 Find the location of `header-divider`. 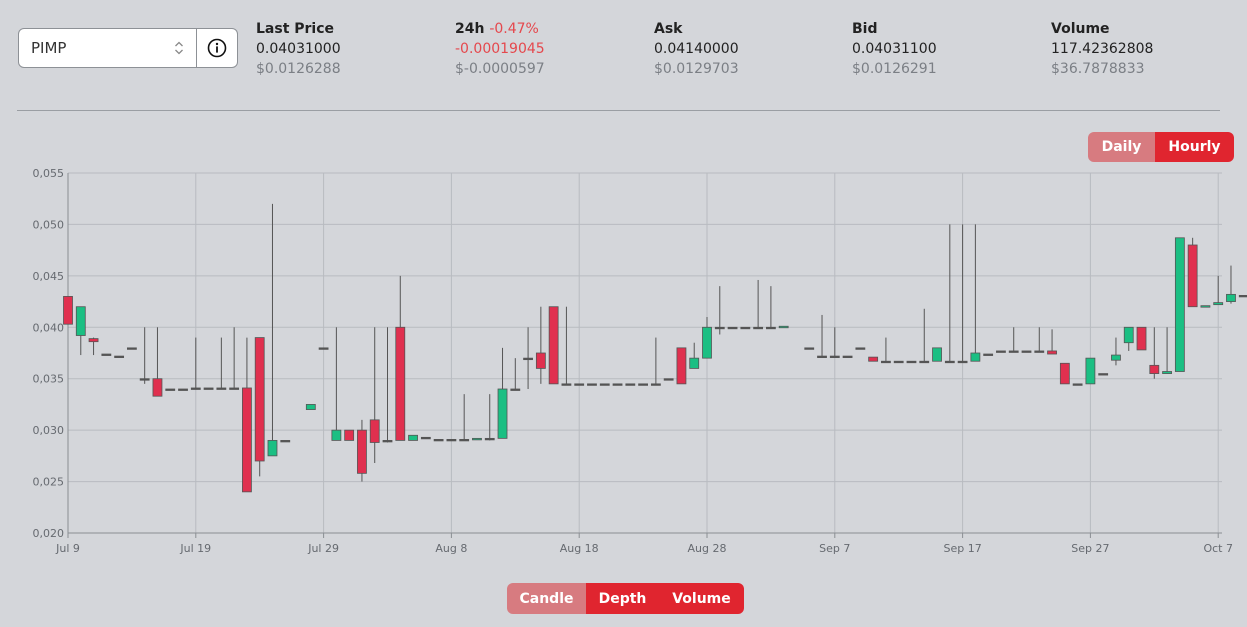

header-divider is located at coordinates (618, 110).